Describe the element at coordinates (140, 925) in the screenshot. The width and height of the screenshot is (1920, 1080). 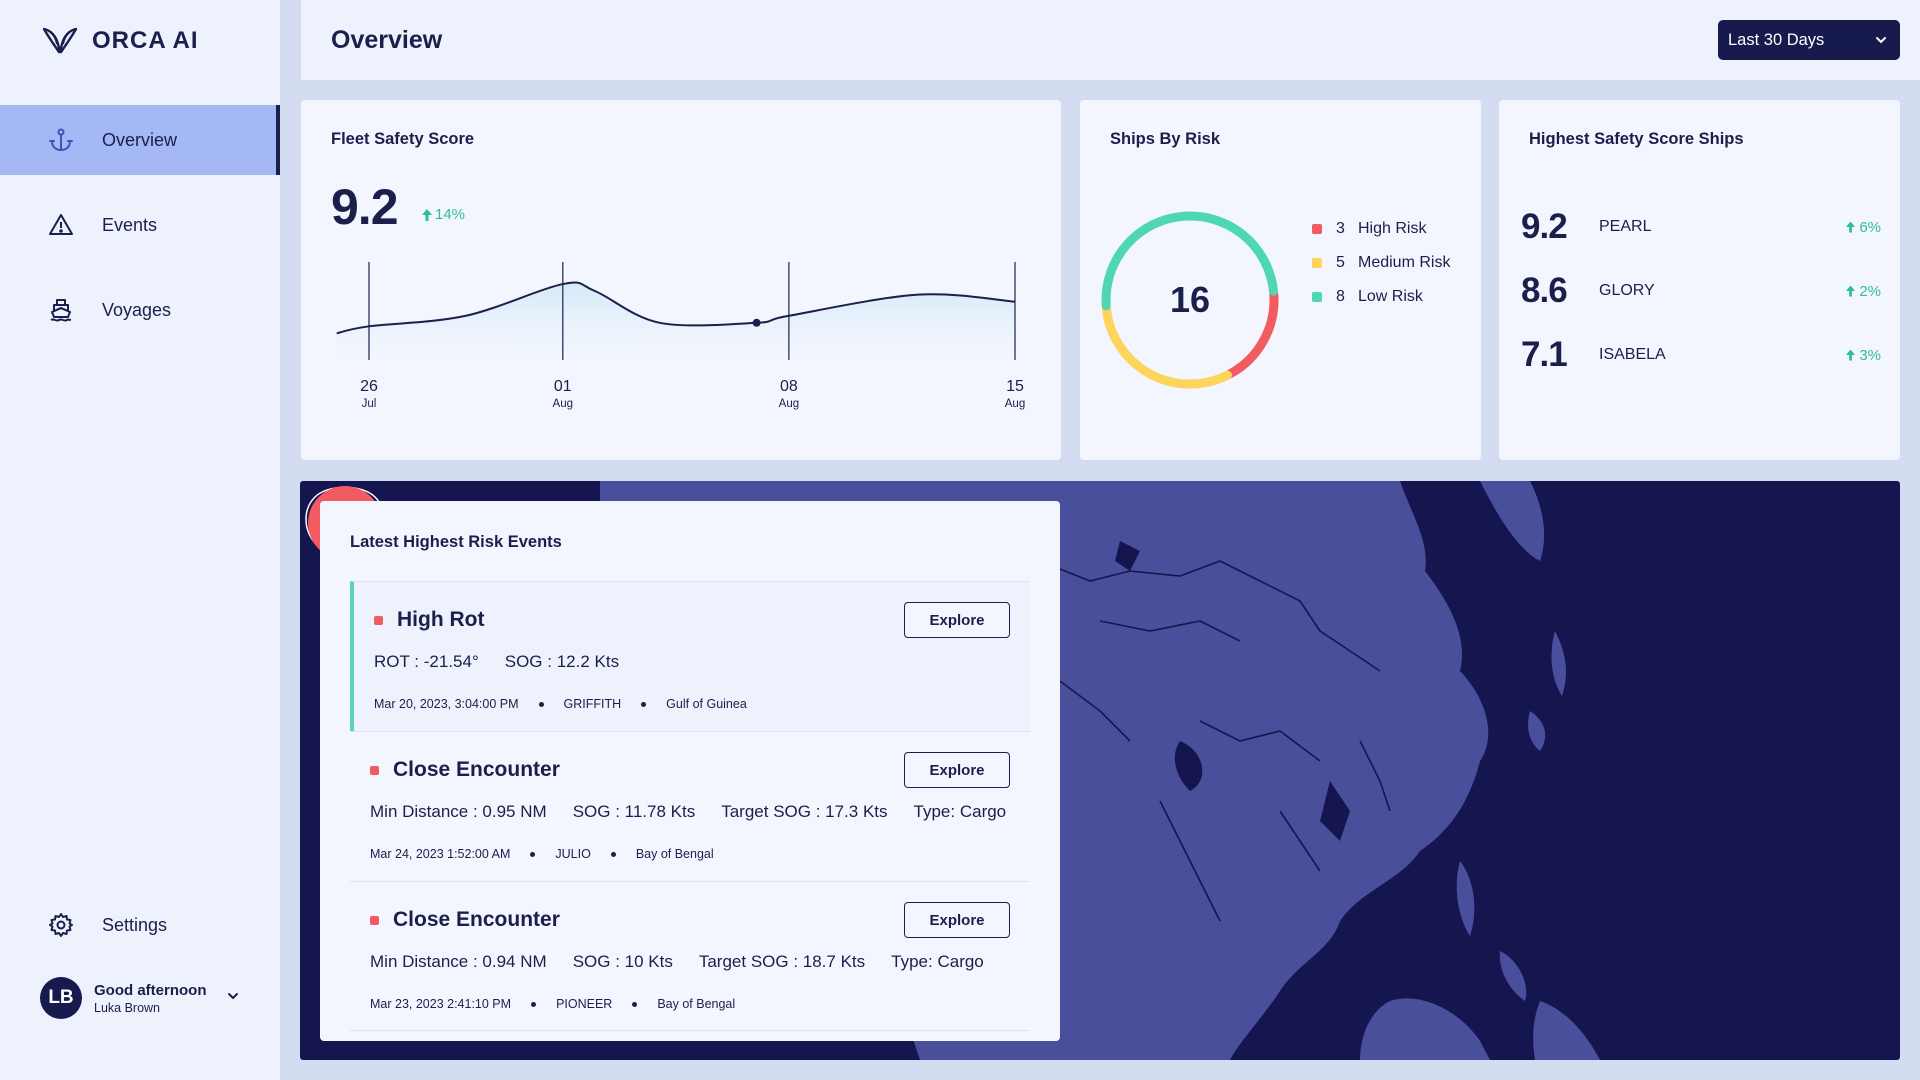
I see `sidebar-item-settings: Settings` at that location.